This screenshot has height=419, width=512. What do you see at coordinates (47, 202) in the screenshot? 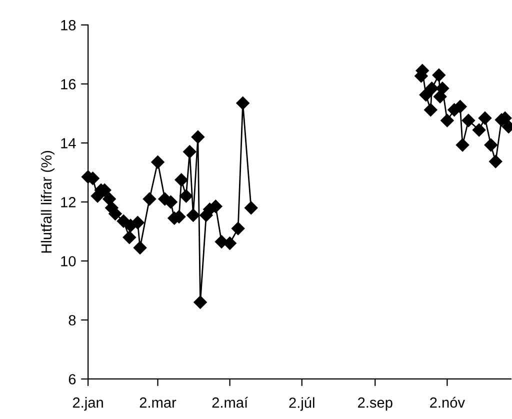
I see `y-axis-title: Hlutfall lifrar (%)` at bounding box center [47, 202].